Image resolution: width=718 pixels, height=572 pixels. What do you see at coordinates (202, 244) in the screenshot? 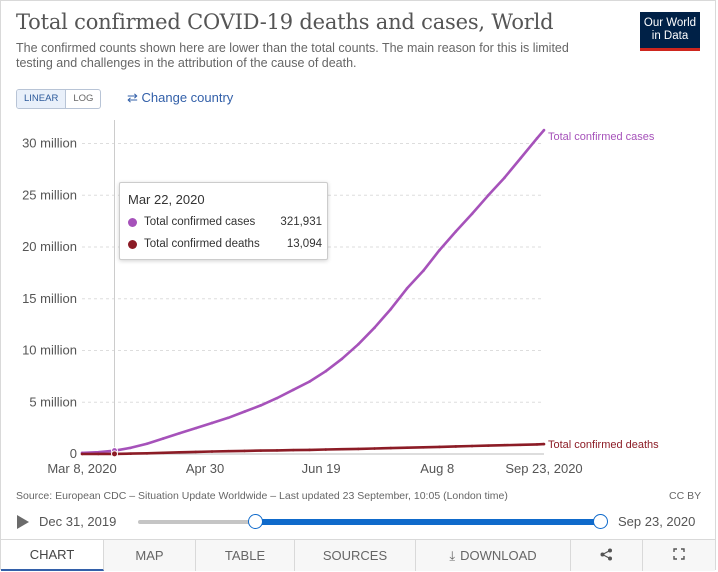
I see `tooltip-deaths-label: Total confirmed deaths` at bounding box center [202, 244].